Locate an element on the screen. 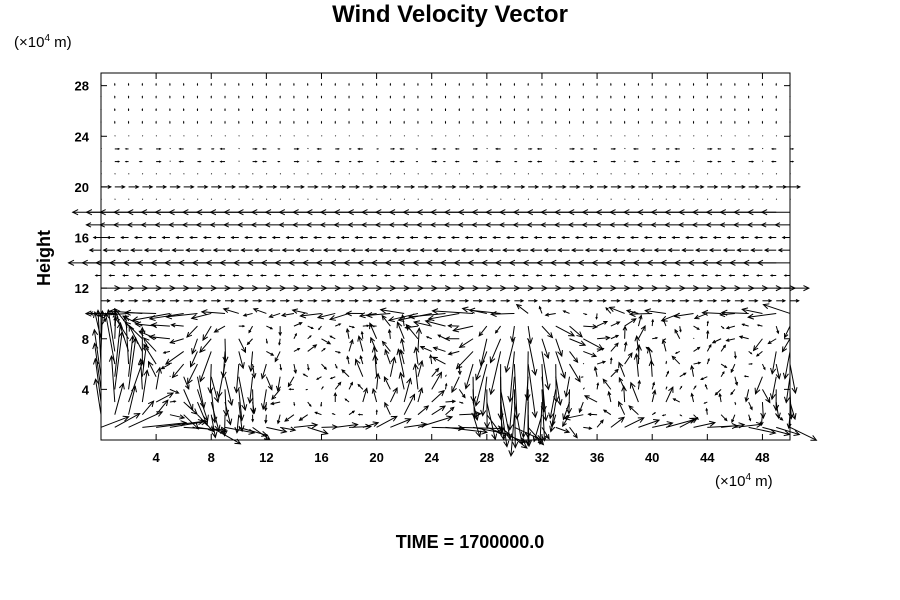  y-tick-label: 20 is located at coordinates (82, 187).